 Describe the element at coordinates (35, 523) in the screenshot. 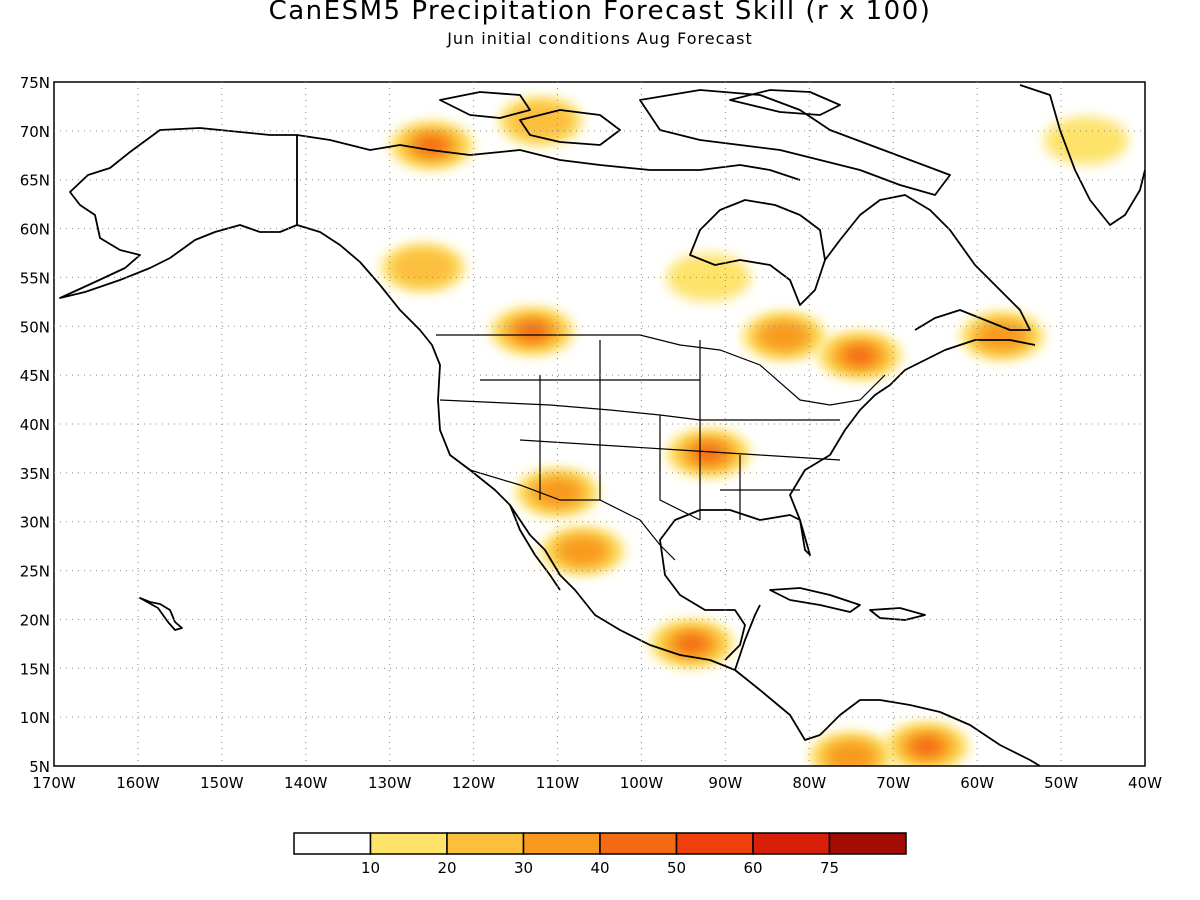

I see `lat-tick-label: 30N` at that location.